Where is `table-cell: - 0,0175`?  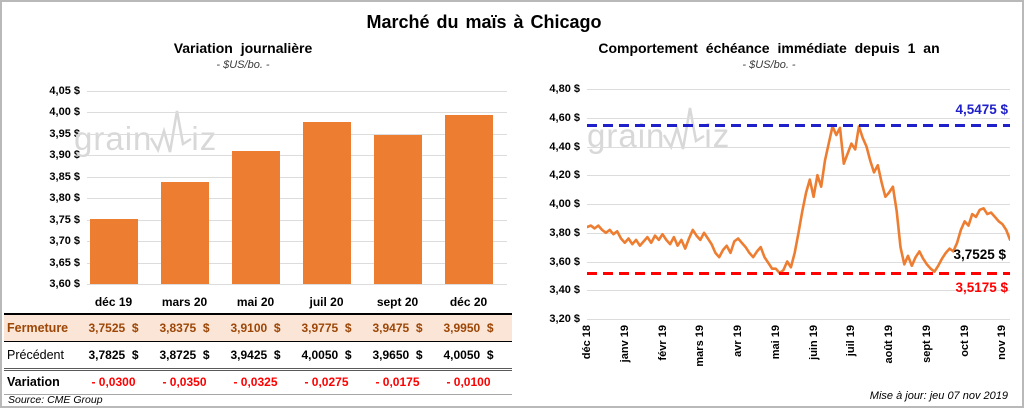
table-cell: - 0,0175 is located at coordinates (397, 382).